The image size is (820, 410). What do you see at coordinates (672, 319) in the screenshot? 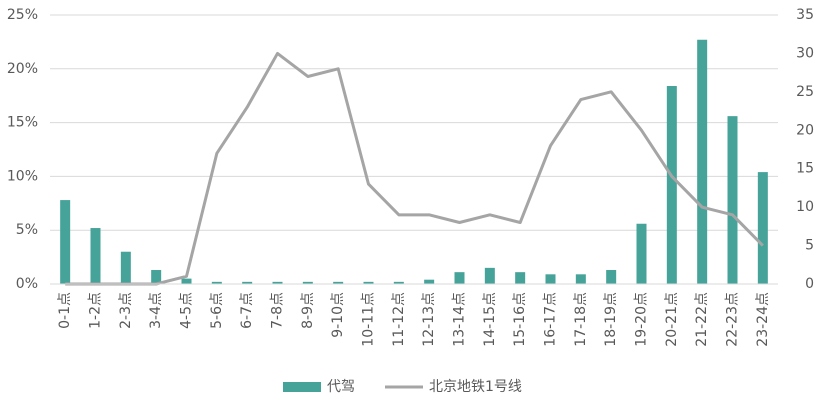
I see `x-tick-label: 20-21点` at bounding box center [672, 319].